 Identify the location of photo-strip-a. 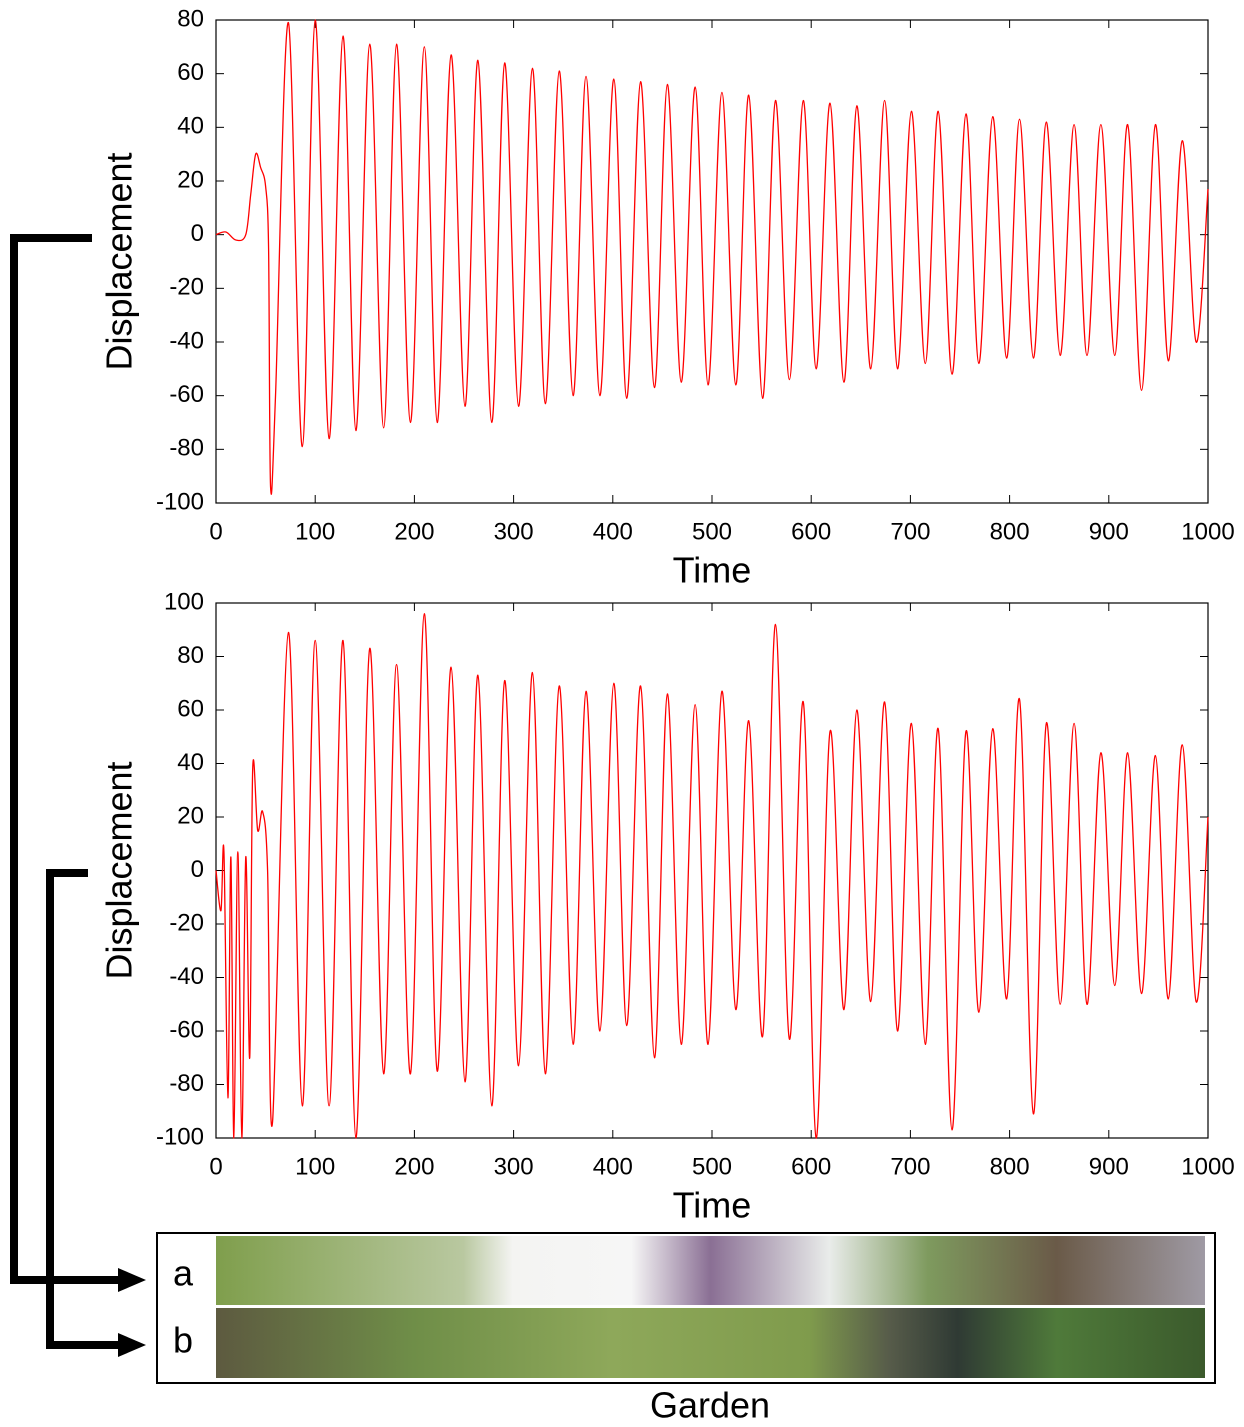
(710, 1270).